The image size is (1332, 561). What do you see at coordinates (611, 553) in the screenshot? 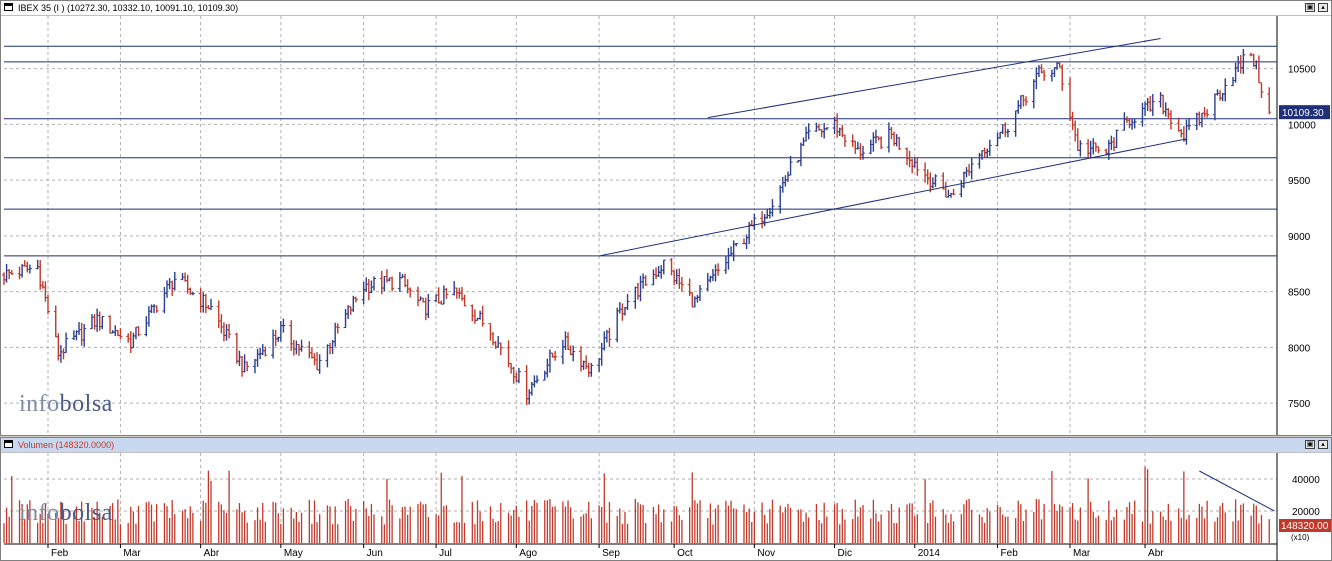
I see `x-tick-label: Sep` at bounding box center [611, 553].